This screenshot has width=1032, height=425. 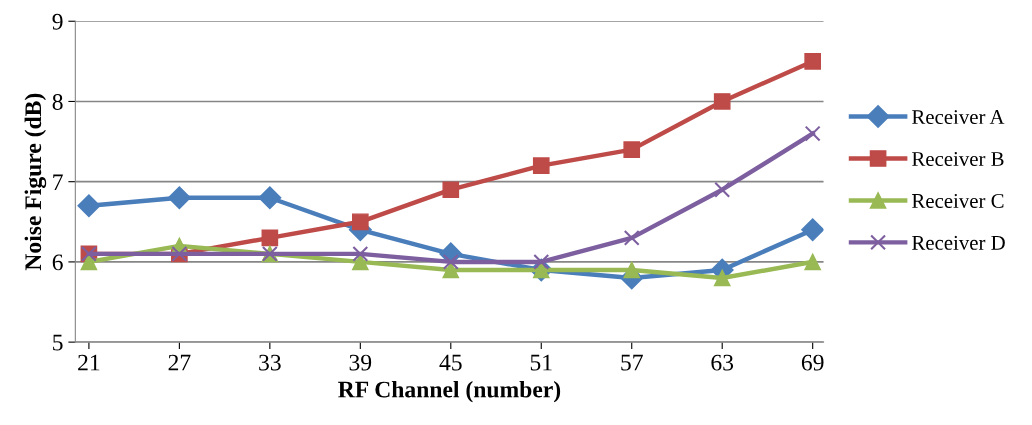 What do you see at coordinates (57, 21) in the screenshot?
I see `y-tick-label: 9` at bounding box center [57, 21].